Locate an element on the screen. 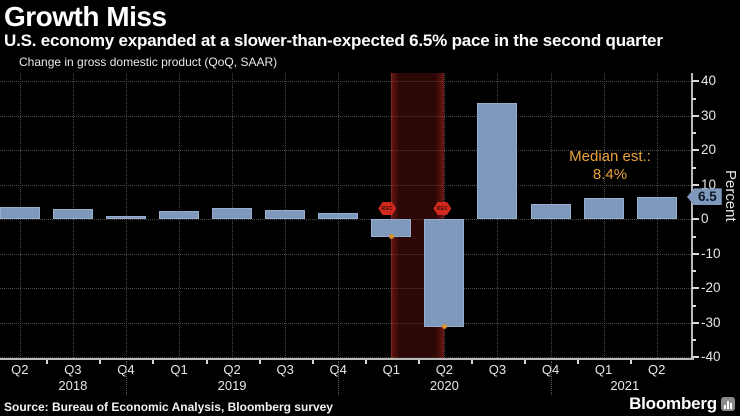 Image resolution: width=740 pixels, height=416 pixels. y-axis-title: Percent is located at coordinates (730, 196).